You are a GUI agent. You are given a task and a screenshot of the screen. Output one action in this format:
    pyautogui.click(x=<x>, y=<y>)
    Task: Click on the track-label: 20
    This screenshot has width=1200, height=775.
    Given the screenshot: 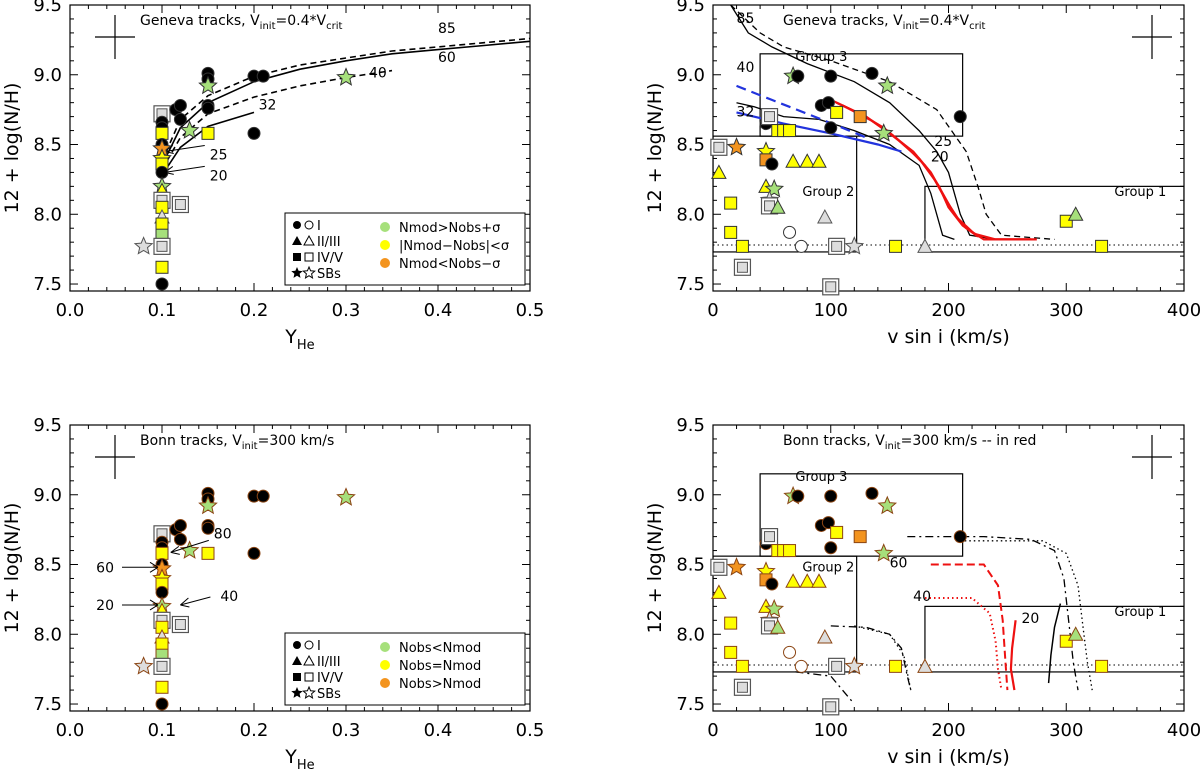 What is the action you would take?
    pyautogui.click(x=1031, y=619)
    